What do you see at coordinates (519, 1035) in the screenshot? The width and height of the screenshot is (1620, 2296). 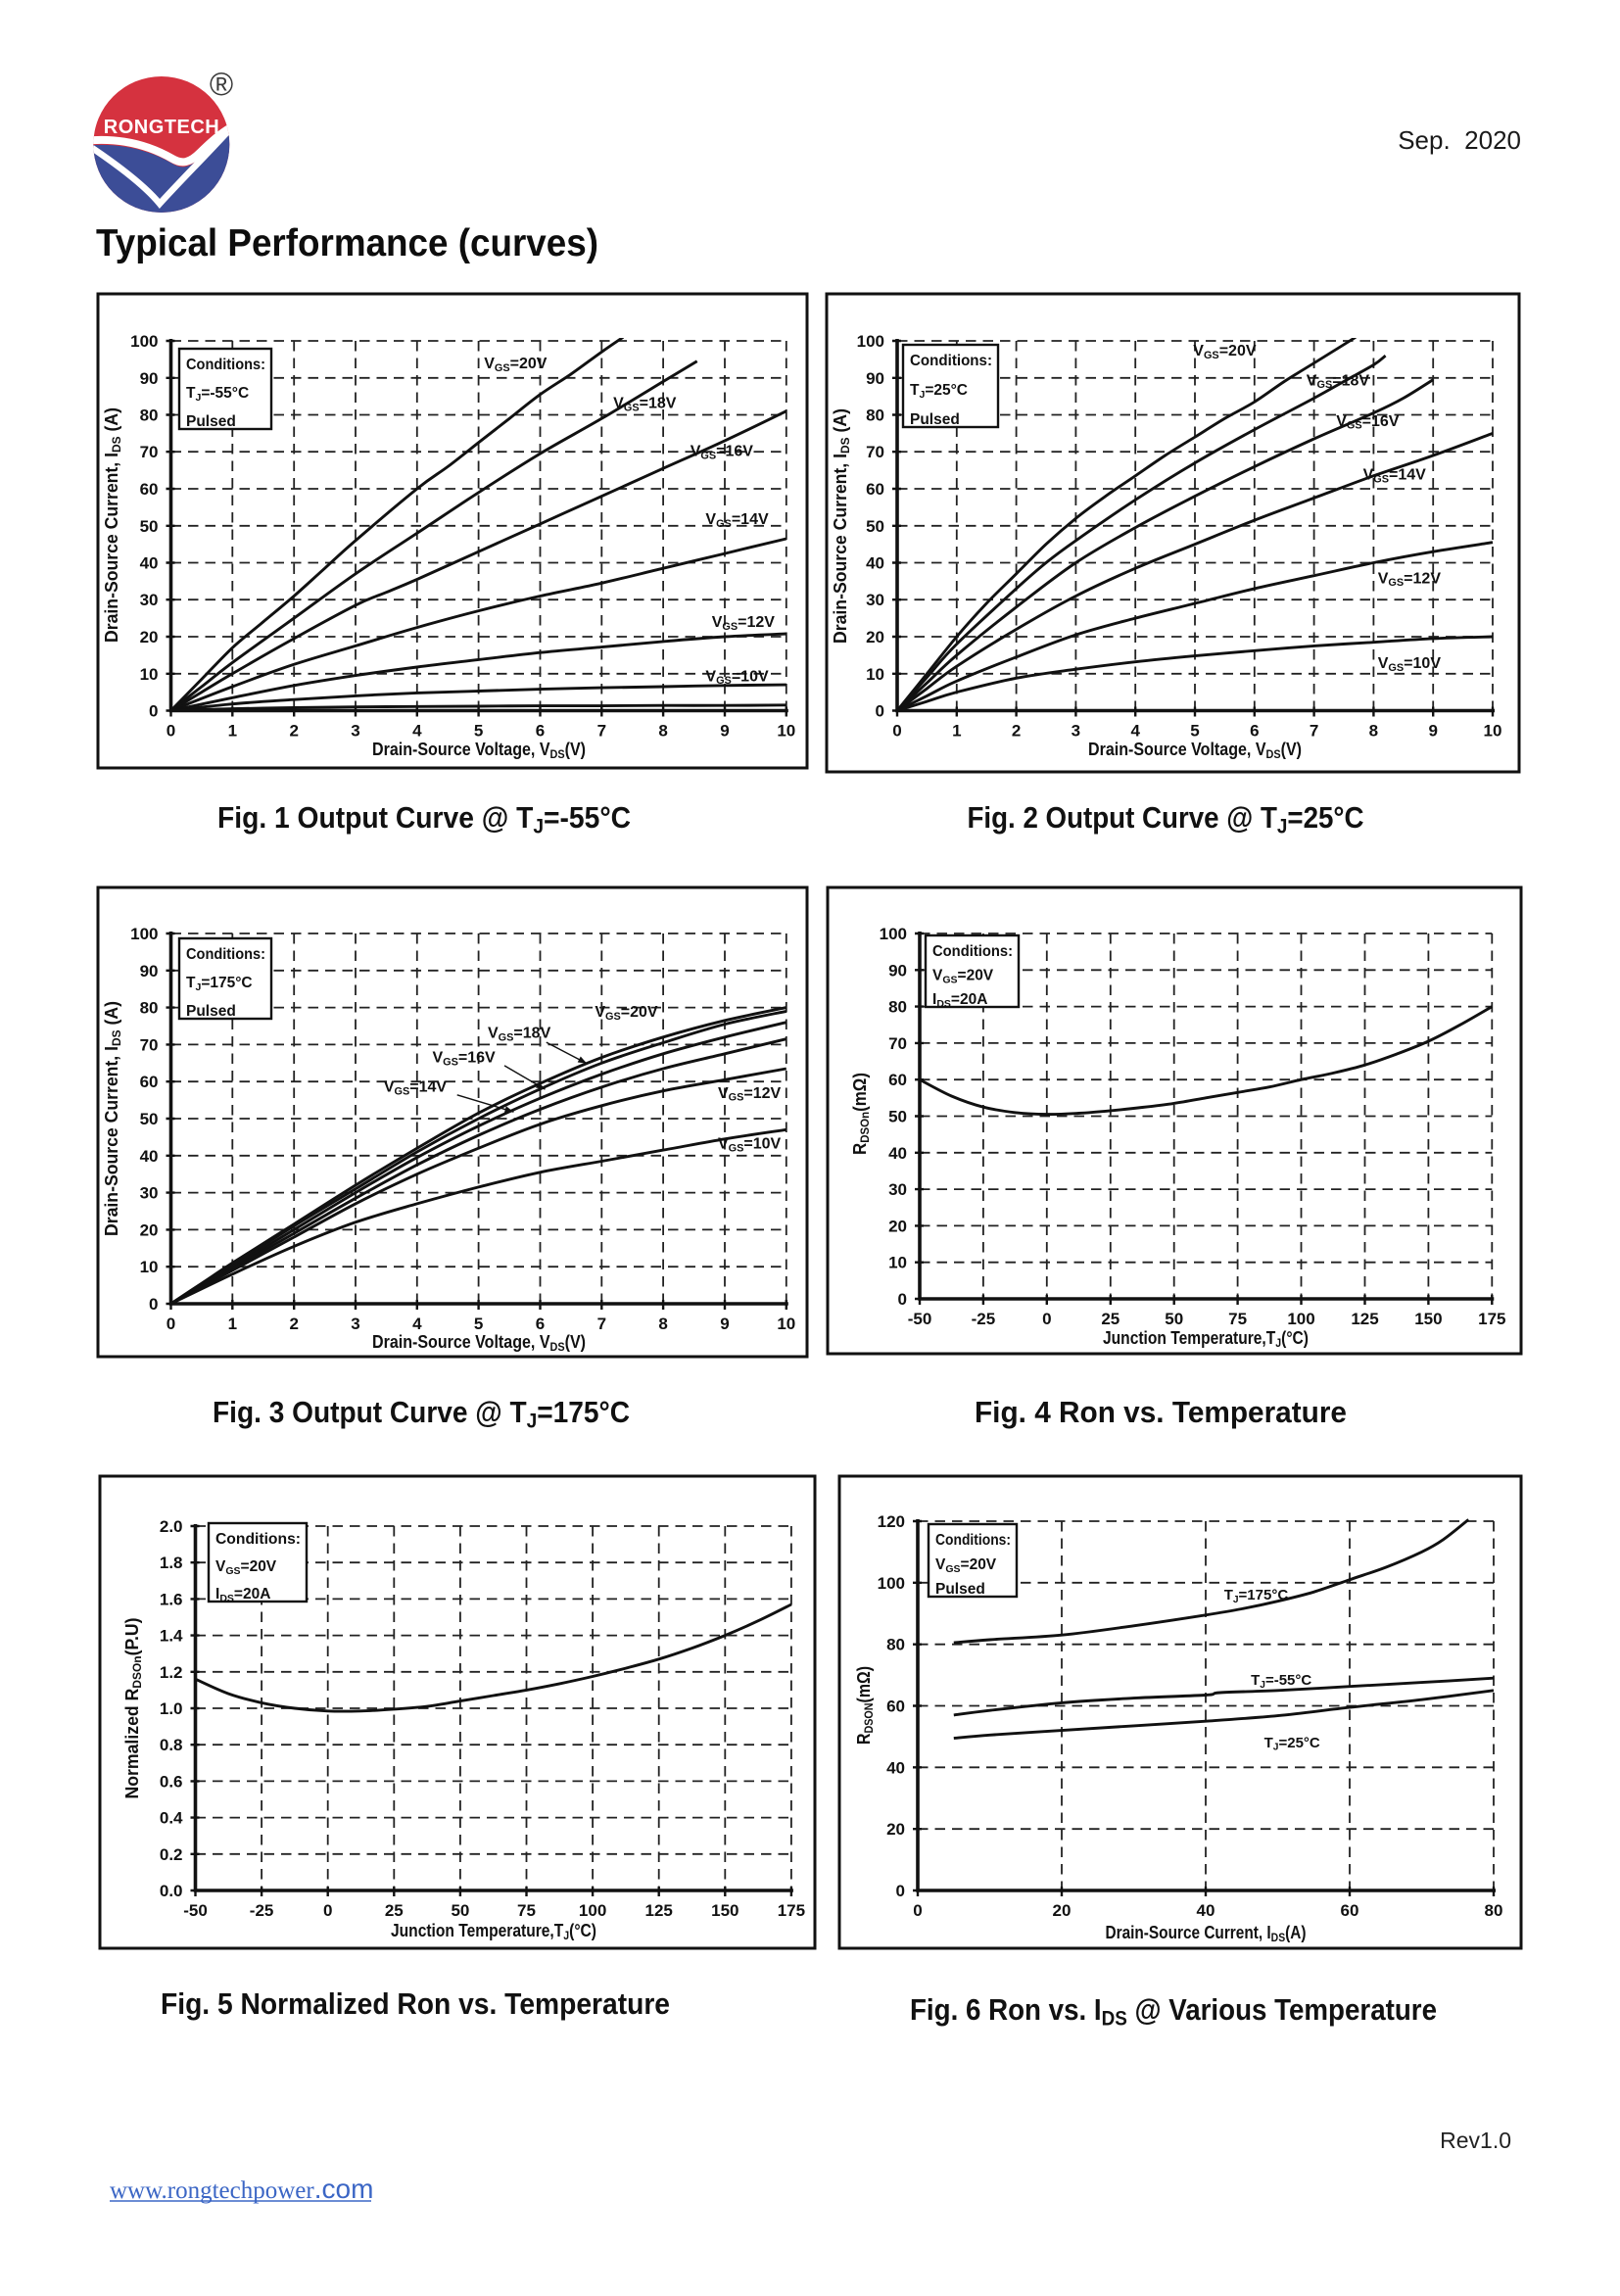 I see `svg-text: VGS​=18V` at bounding box center [519, 1035].